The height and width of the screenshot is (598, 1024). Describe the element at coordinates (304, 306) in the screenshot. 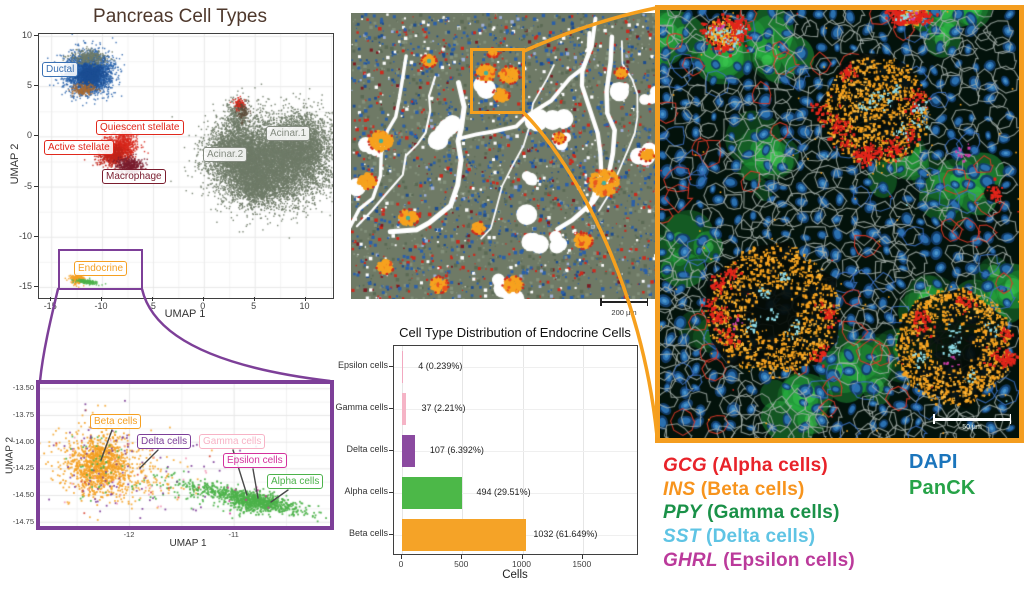

I see `x-tick-label: 10` at that location.